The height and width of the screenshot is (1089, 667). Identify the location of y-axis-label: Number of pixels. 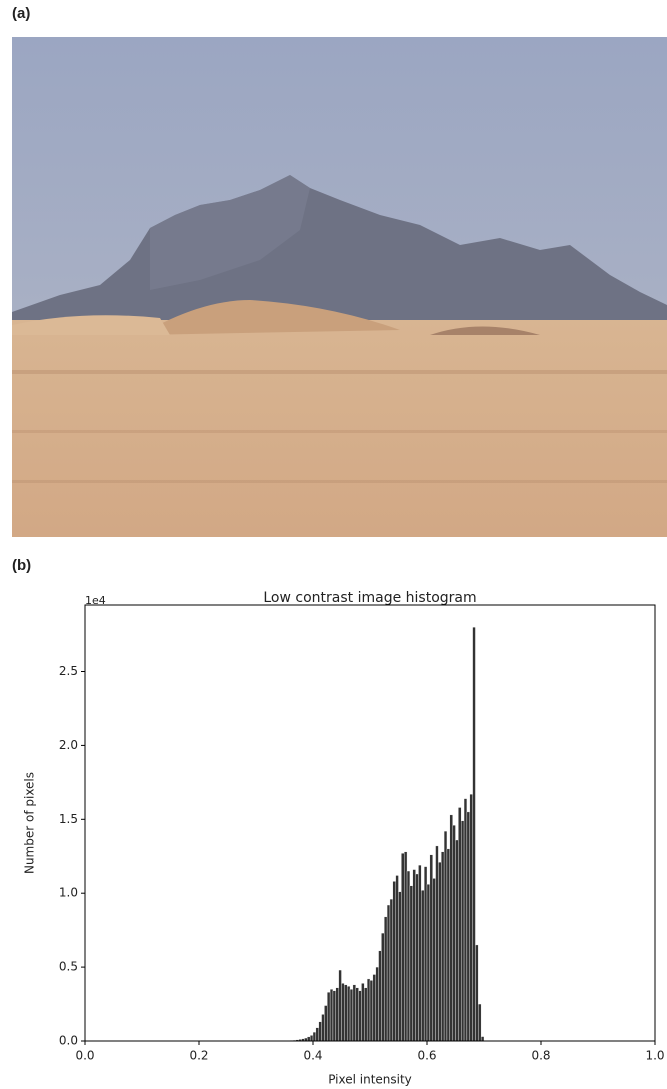
(30, 823).